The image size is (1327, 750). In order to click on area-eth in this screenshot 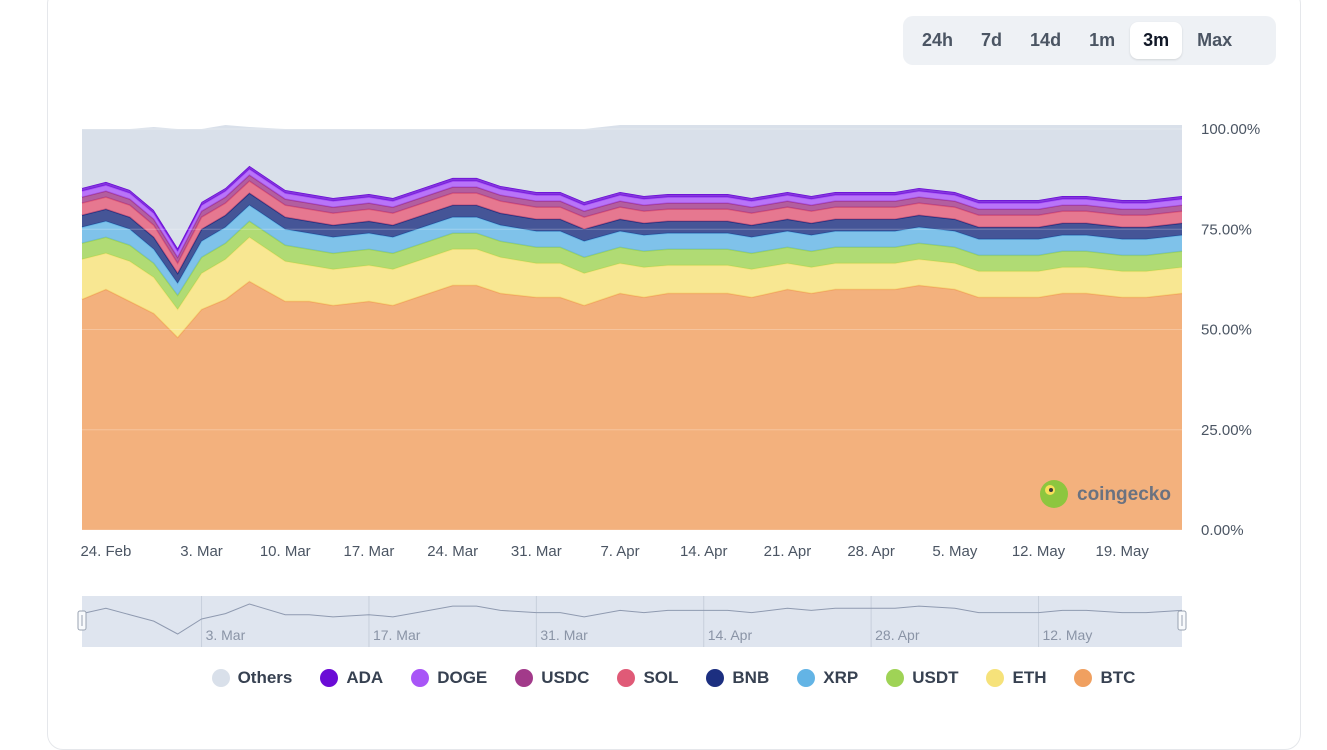, I will do `click(632, 287)`.